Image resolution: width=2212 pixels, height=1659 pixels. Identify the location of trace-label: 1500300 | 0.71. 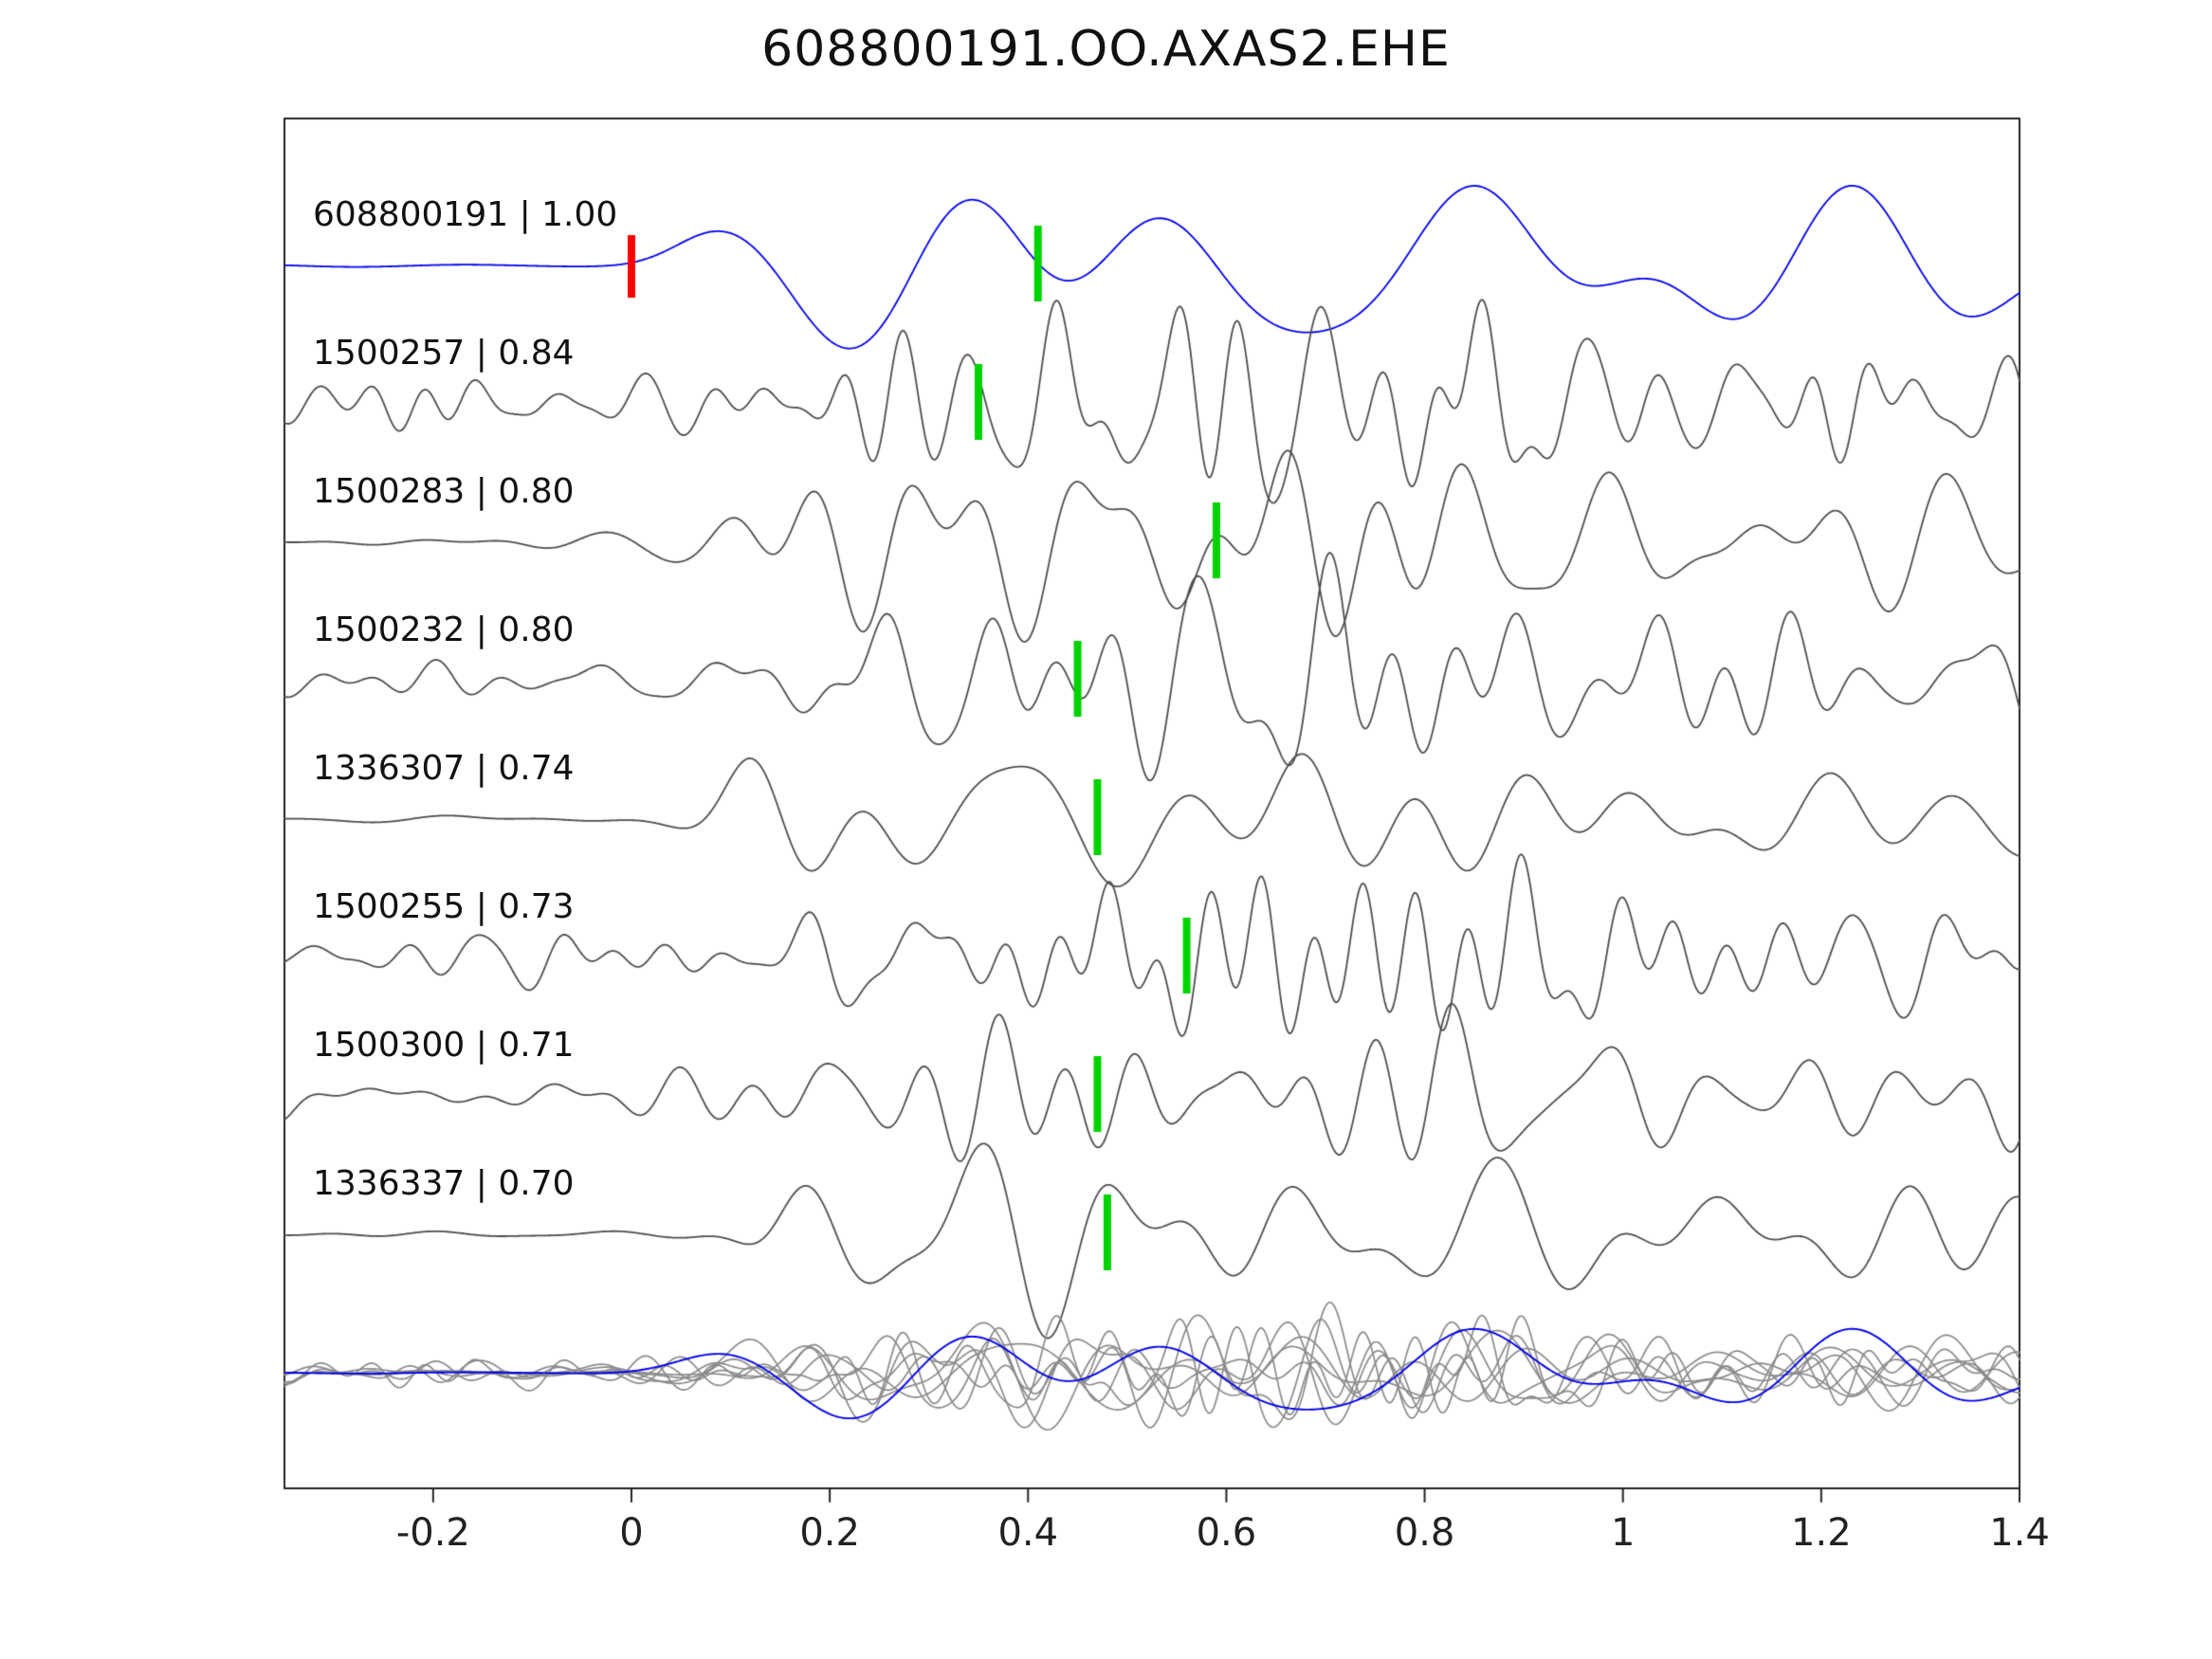
(444, 1045).